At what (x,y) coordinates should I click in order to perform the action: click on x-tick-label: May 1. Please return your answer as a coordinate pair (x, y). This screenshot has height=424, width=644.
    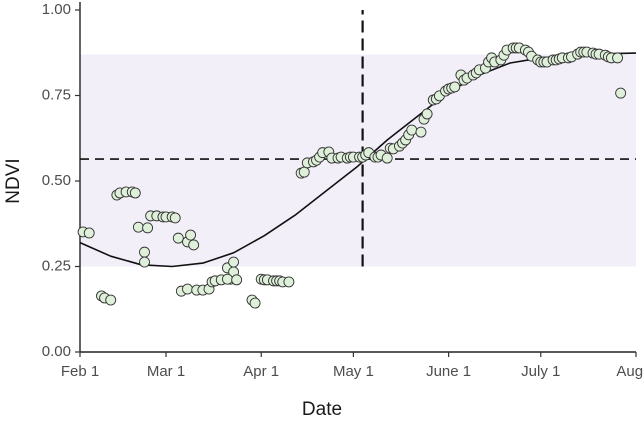
    Looking at the image, I should click on (353, 371).